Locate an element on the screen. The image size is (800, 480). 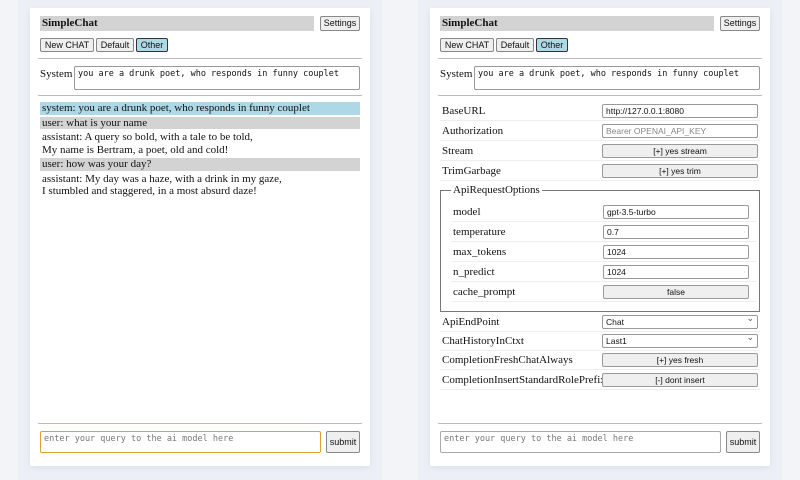
chat-message-line: user: how was your day? is located at coordinates (97, 164).